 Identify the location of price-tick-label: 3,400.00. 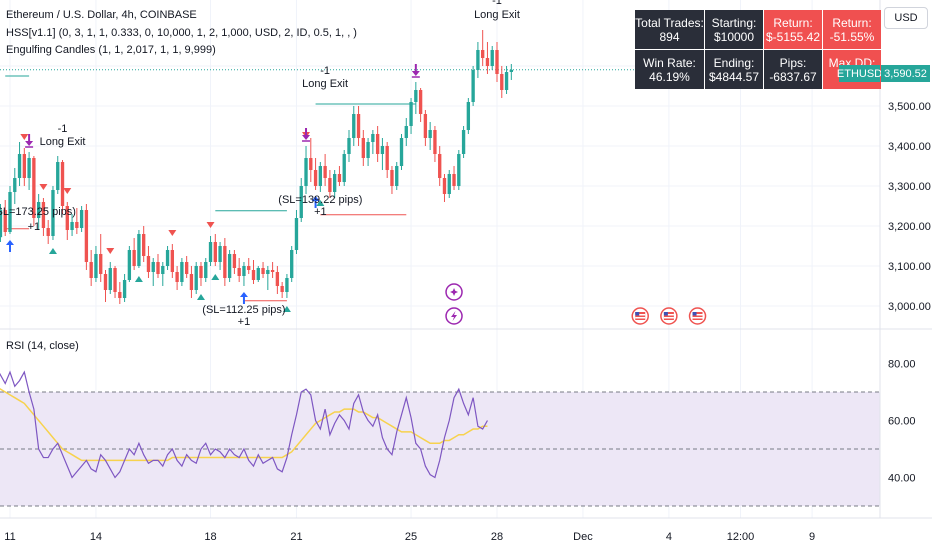
(909, 147).